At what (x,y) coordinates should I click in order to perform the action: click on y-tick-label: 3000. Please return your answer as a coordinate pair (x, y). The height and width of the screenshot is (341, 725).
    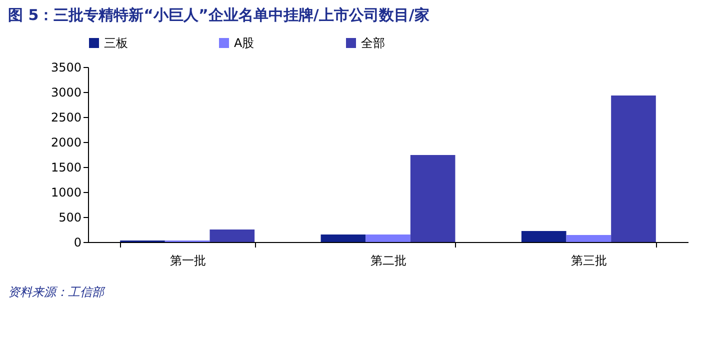
    Looking at the image, I should click on (66, 93).